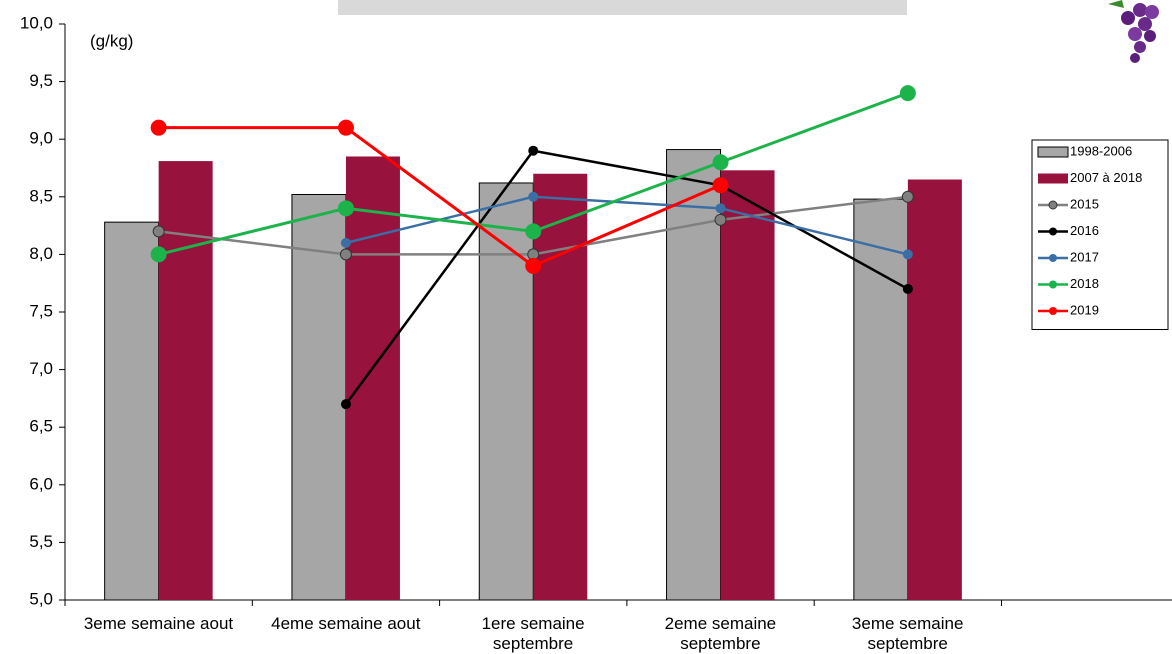 This screenshot has width=1172, height=654. What do you see at coordinates (41, 195) in the screenshot?
I see `y-tick-label: 8,5` at bounding box center [41, 195].